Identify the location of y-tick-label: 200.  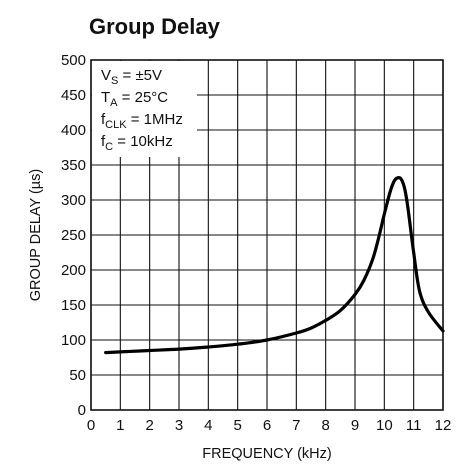
(73, 270).